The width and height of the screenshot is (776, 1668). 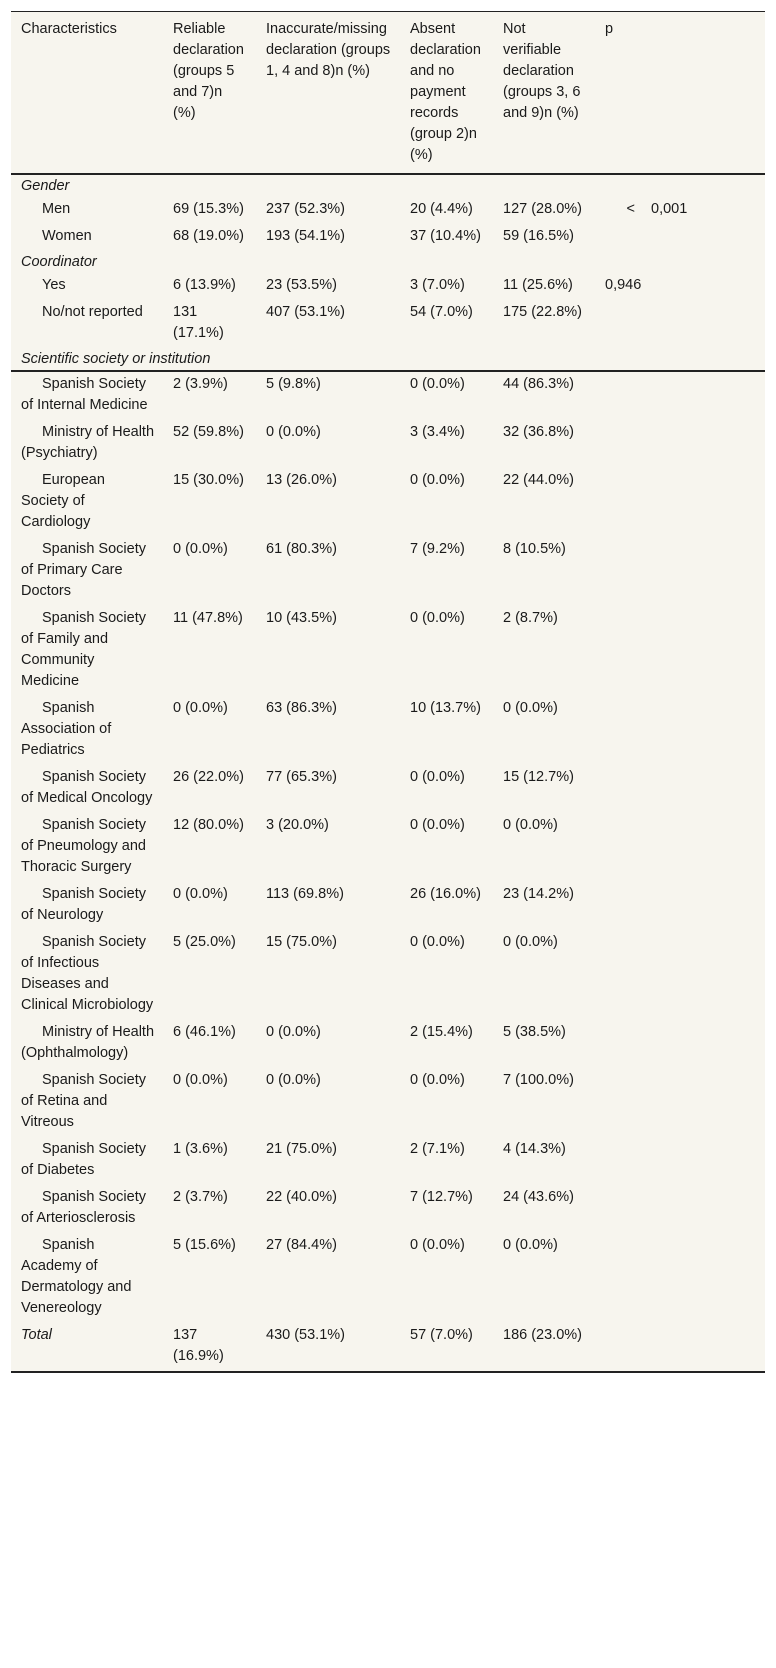 I want to click on header-characteristics: Characteristics, so click(x=87, y=93).